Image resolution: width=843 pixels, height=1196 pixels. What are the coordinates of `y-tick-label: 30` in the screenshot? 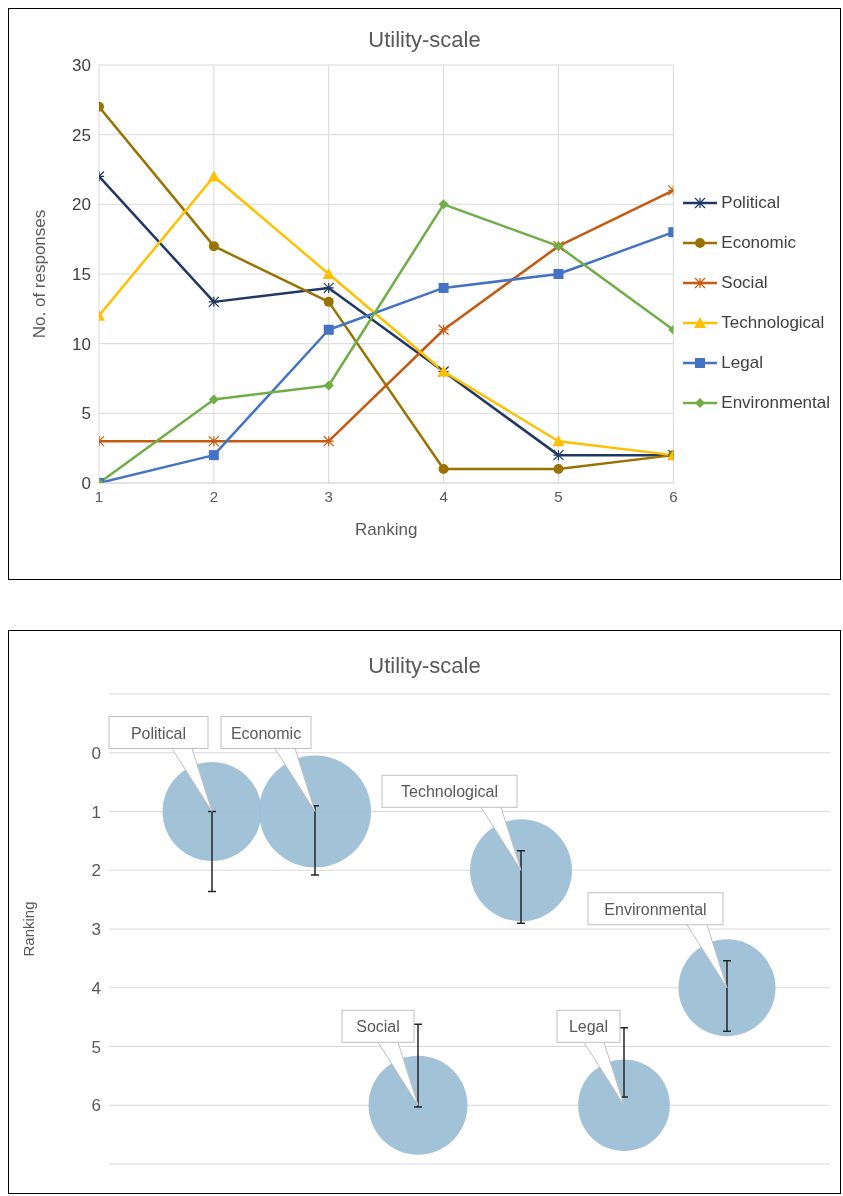 It's located at (81, 66).